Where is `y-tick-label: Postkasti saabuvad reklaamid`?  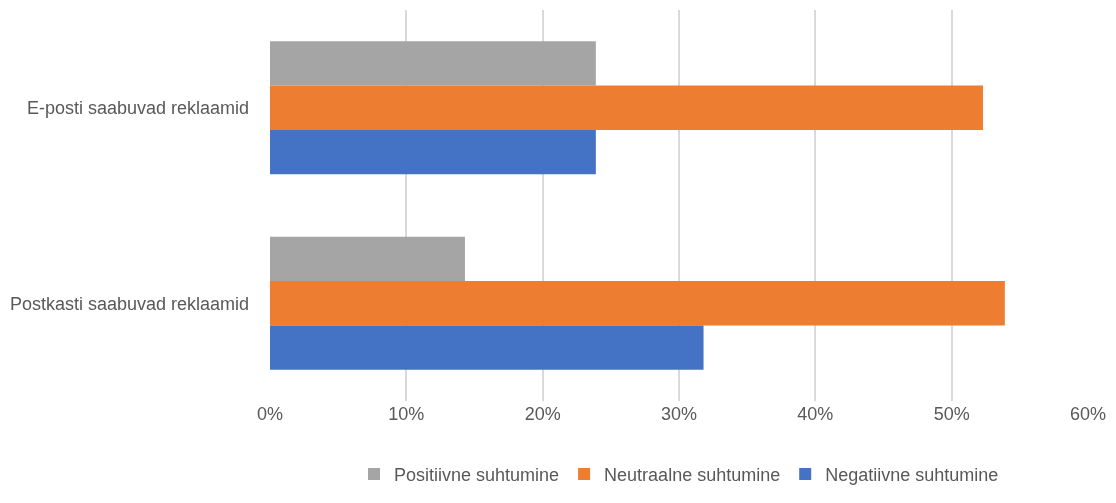 y-tick-label: Postkasti saabuvad reklaamid is located at coordinates (129, 303).